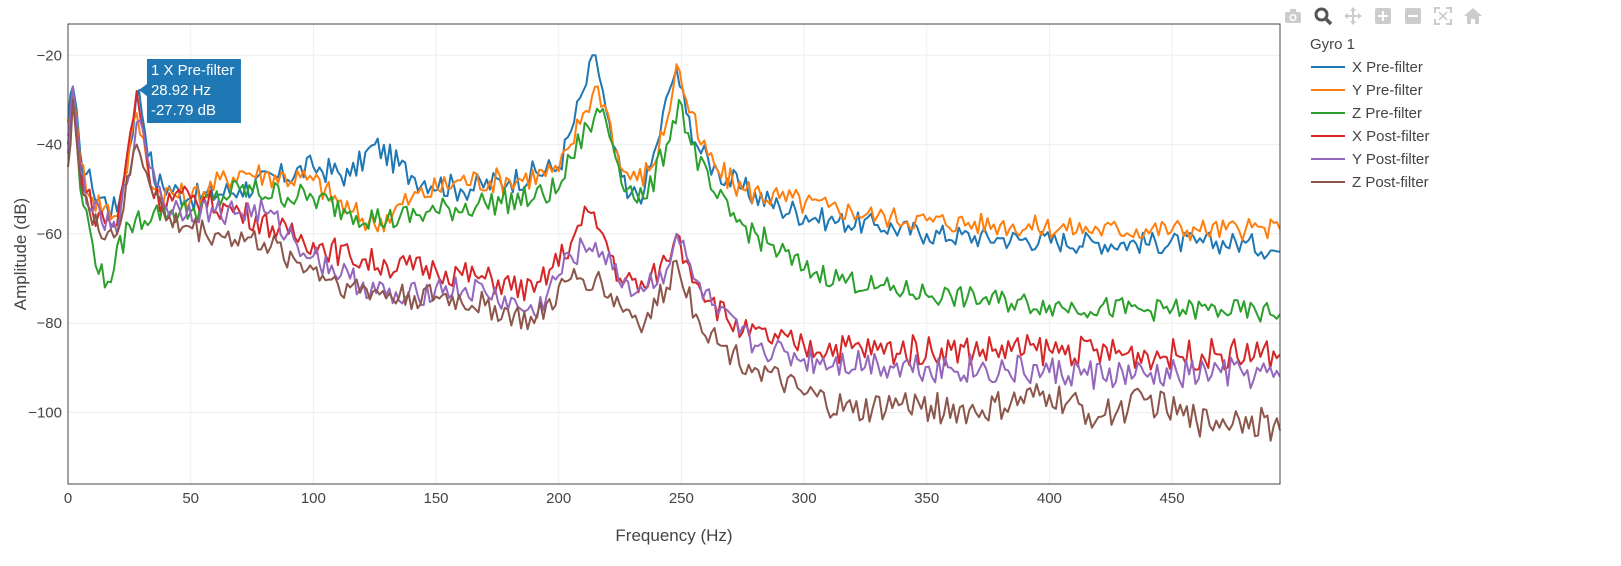 This screenshot has width=1621, height=566. Describe the element at coordinates (20, 254) in the screenshot. I see `y-axis-title: Amplitude (dB)` at that location.